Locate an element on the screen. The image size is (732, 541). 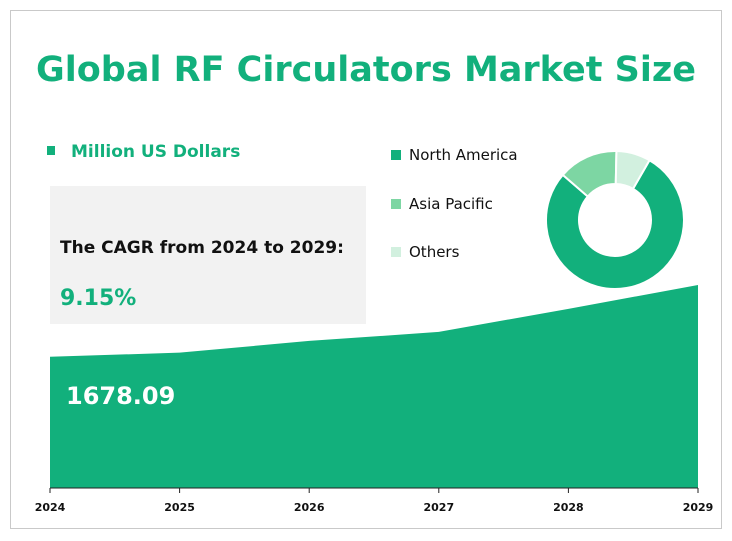
x-tick-label: 2024 is located at coordinates (50, 507).